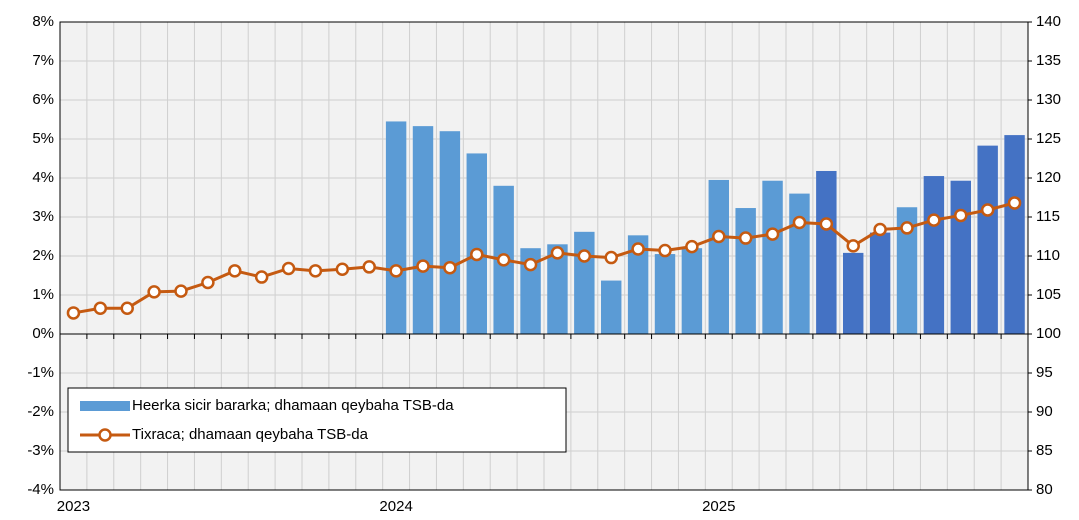  Describe the element at coordinates (718, 506) in the screenshot. I see `x-tick-label: 2025` at that location.